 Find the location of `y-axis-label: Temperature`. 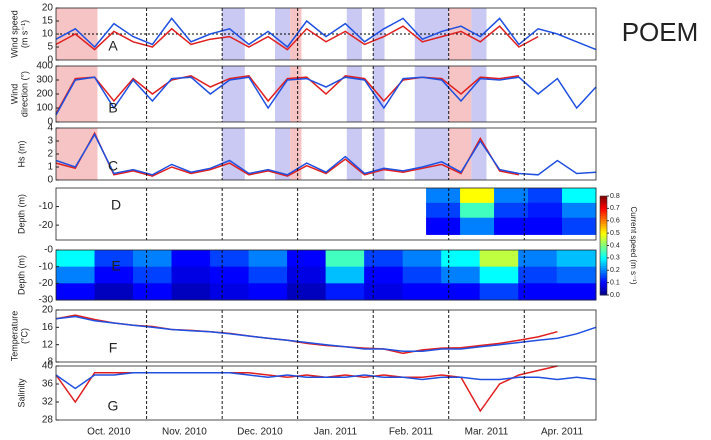

y-axis-label: Temperature is located at coordinates (14, 336).